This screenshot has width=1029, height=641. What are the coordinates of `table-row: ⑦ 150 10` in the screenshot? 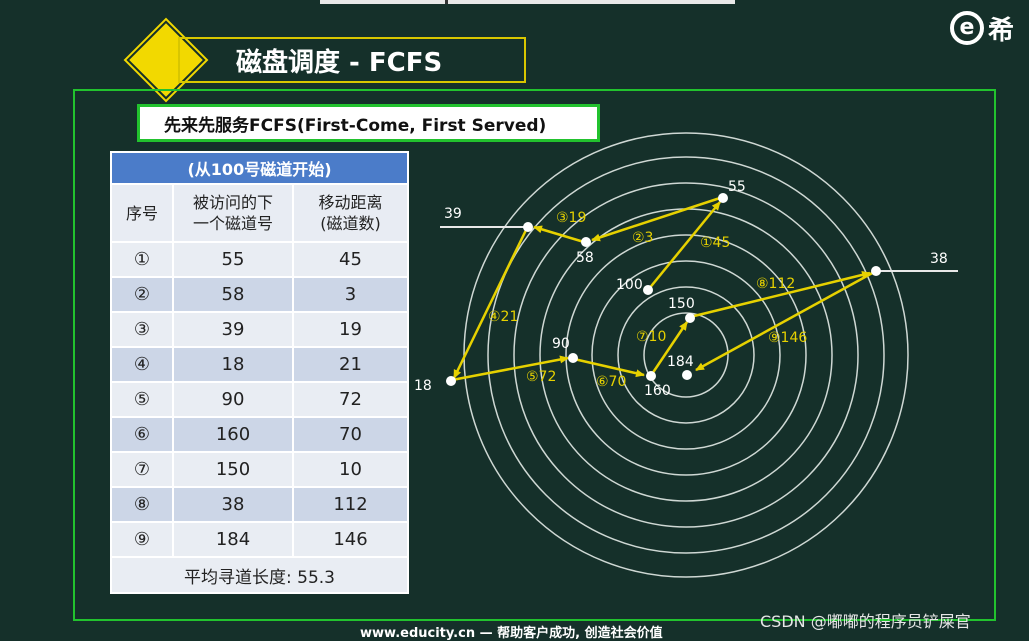 It's located at (259, 469).